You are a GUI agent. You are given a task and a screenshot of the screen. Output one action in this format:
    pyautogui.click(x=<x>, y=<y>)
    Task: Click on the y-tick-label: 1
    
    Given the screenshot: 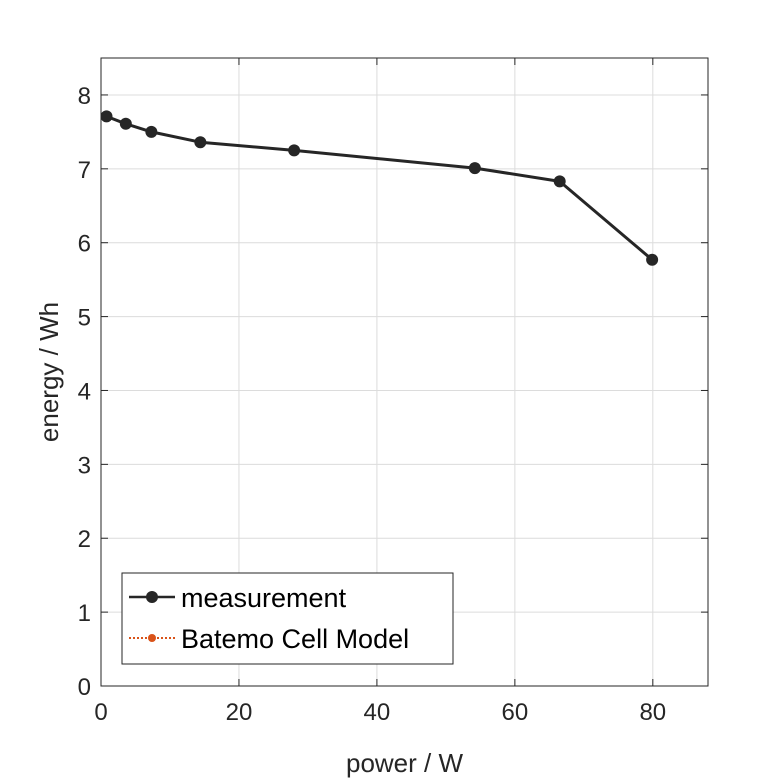 What is the action you would take?
    pyautogui.click(x=84, y=613)
    